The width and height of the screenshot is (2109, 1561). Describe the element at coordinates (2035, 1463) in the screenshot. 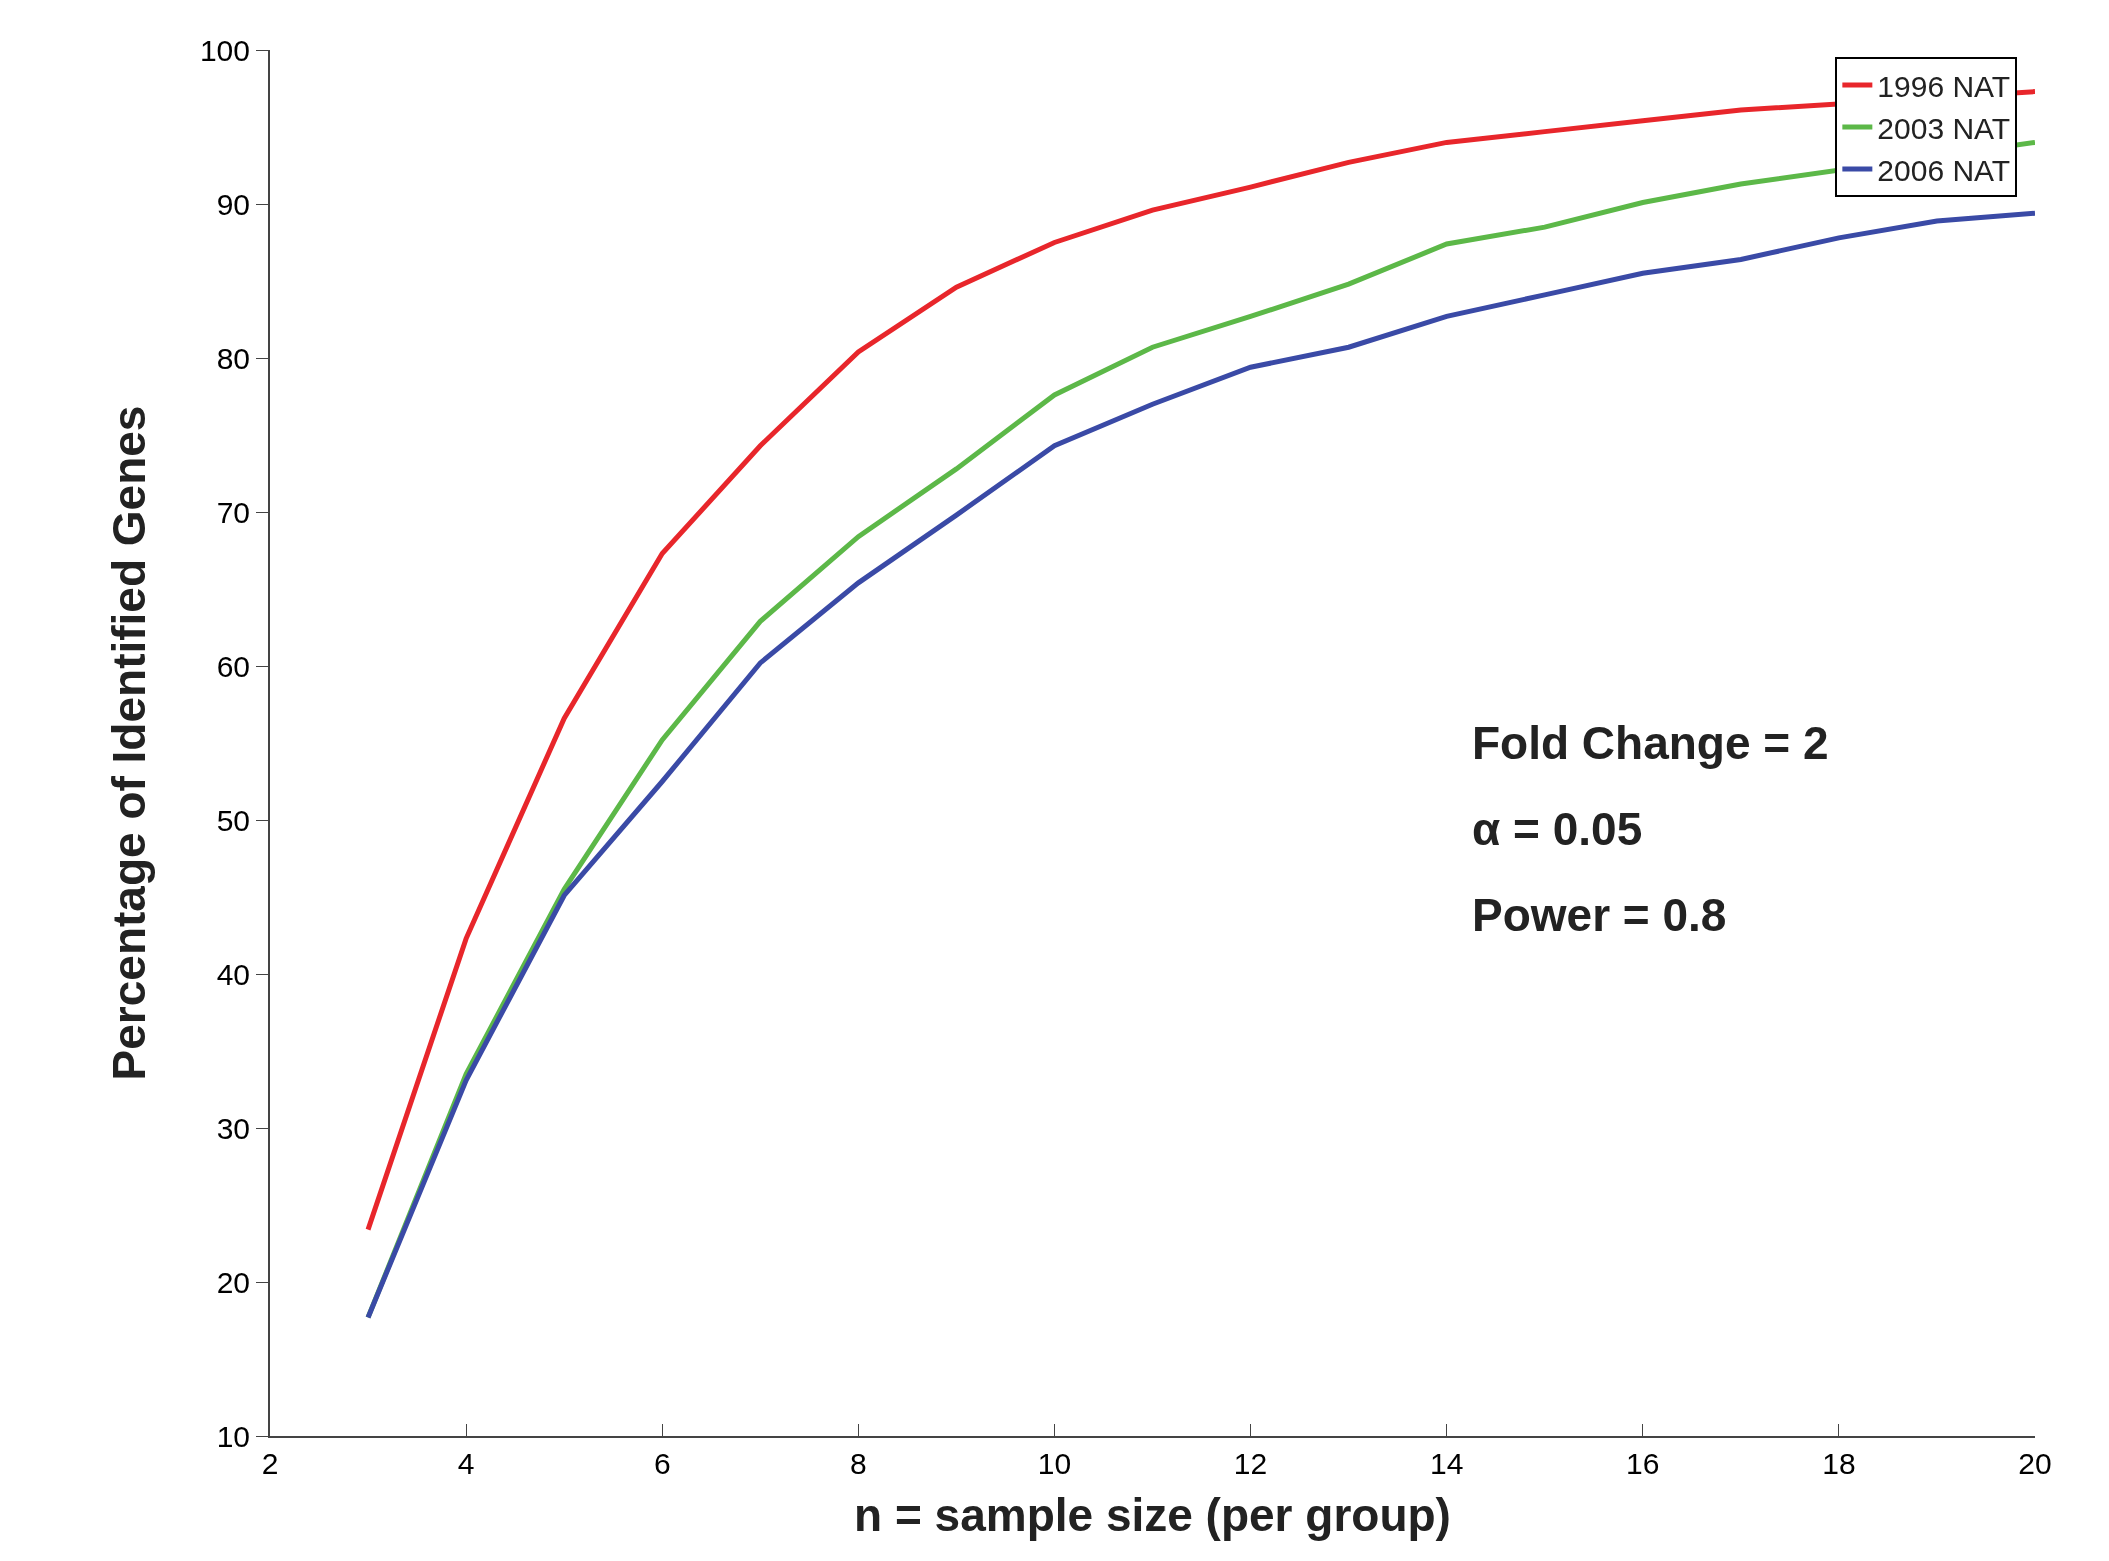

I see `x-tick-label: 20` at that location.